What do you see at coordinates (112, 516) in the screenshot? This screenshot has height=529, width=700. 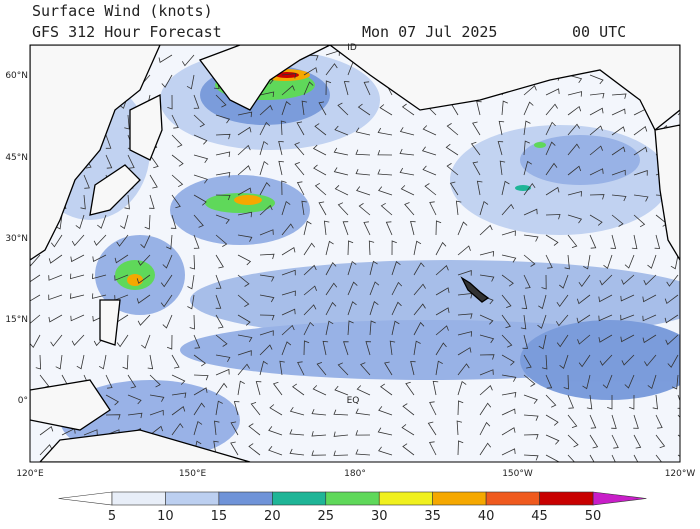 I see `colorbar-label: 5` at bounding box center [112, 516].